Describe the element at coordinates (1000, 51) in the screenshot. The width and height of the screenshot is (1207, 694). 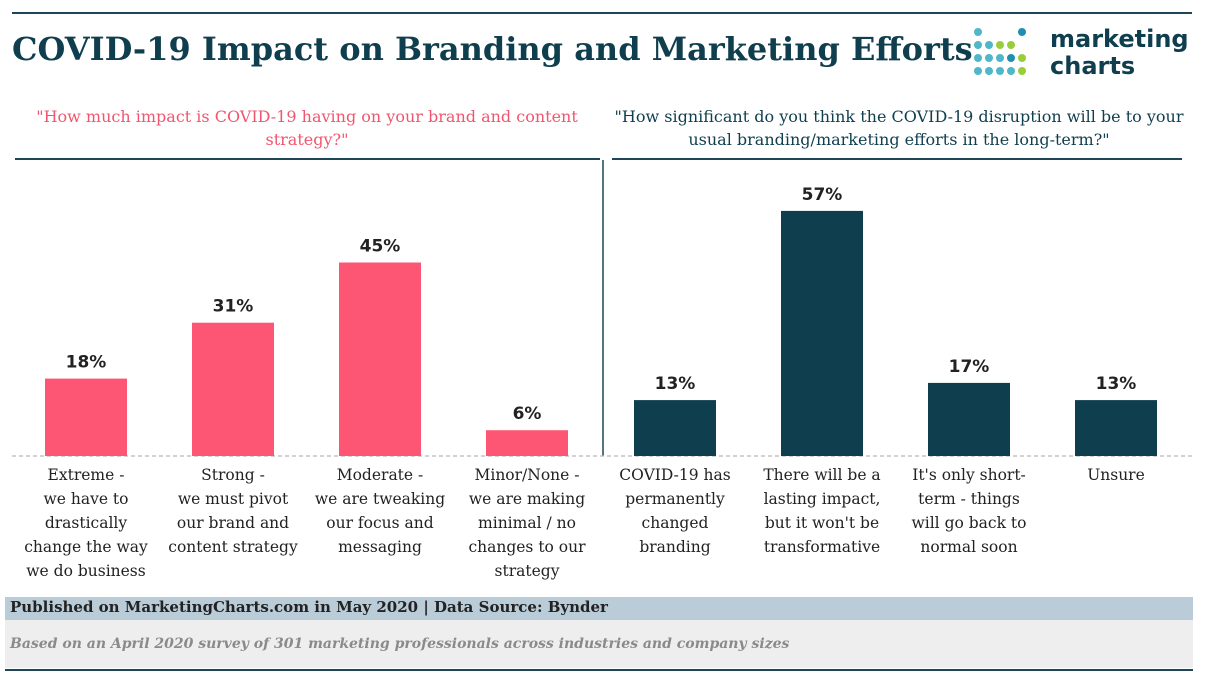
I see `marketing-charts-logo-icon` at that location.